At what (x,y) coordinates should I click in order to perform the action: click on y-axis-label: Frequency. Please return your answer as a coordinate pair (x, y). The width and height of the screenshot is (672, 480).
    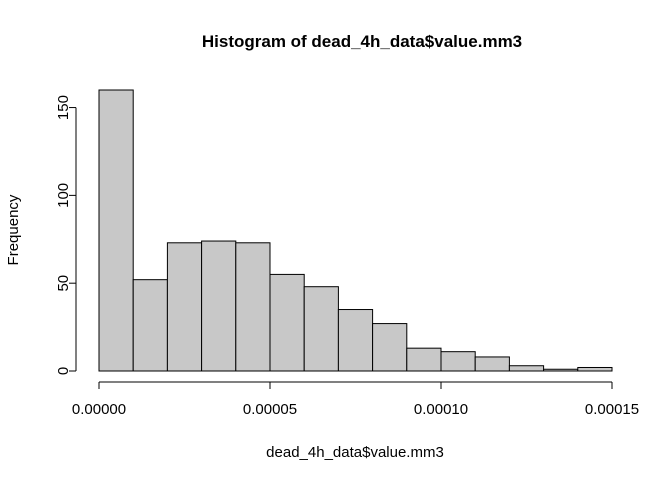
    Looking at the image, I should click on (13, 229).